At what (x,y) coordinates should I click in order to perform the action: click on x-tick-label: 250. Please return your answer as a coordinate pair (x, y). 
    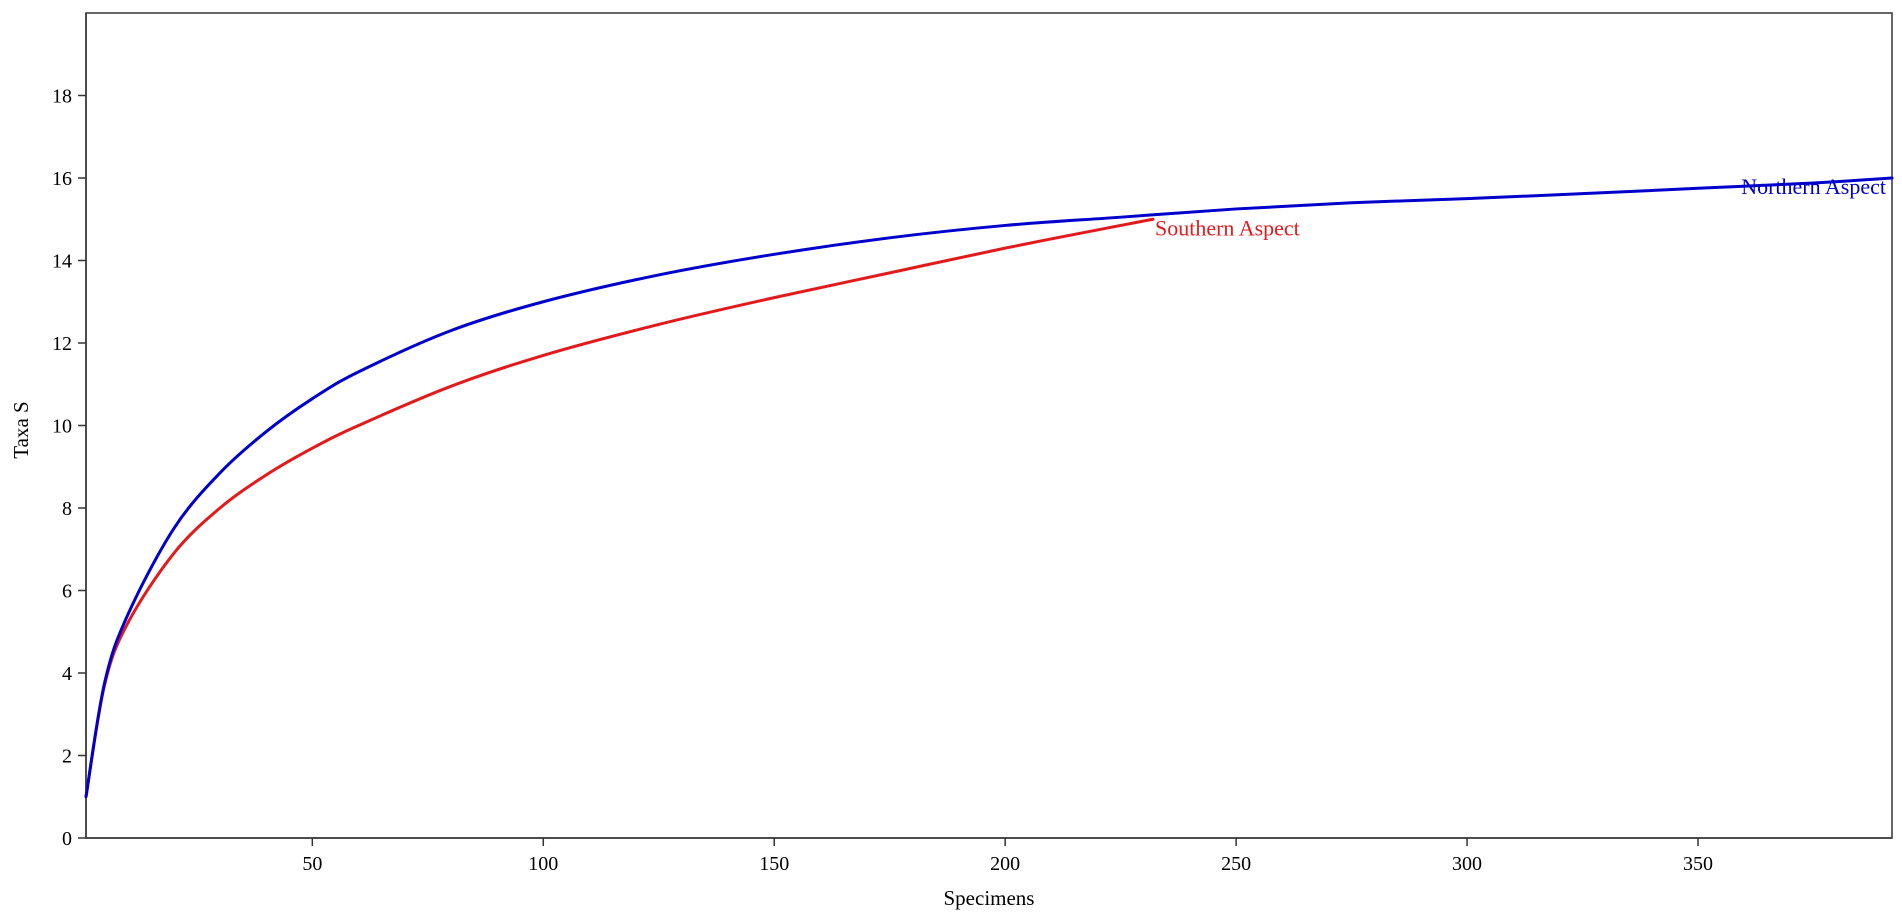
    Looking at the image, I should click on (1236, 864).